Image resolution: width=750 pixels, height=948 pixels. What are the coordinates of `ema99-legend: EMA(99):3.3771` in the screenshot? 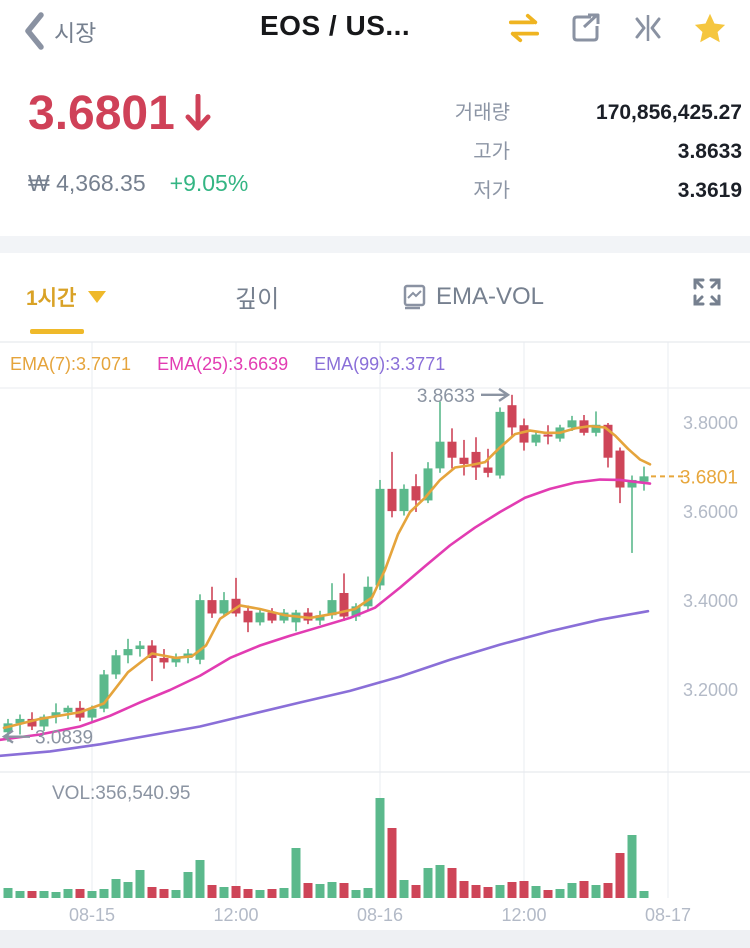 It's located at (380, 364).